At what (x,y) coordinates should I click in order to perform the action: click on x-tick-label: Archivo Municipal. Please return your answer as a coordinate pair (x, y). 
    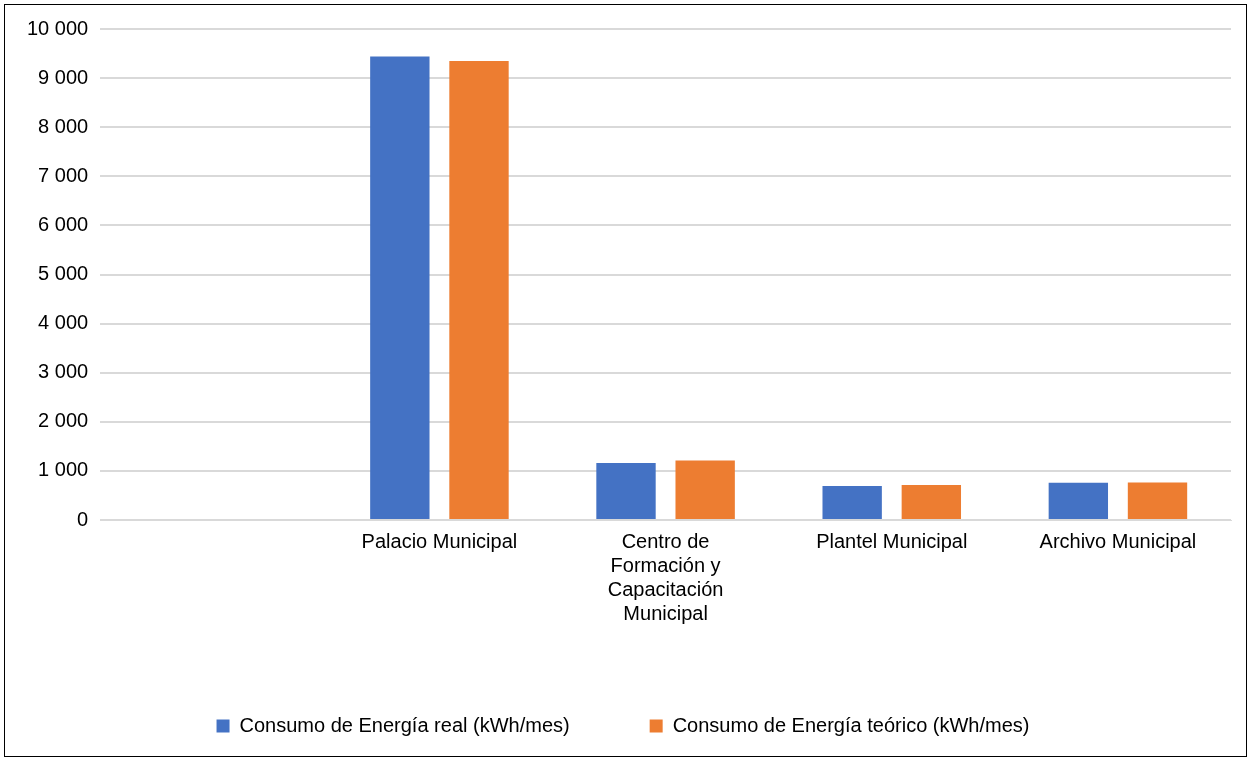
    Looking at the image, I should click on (1118, 540).